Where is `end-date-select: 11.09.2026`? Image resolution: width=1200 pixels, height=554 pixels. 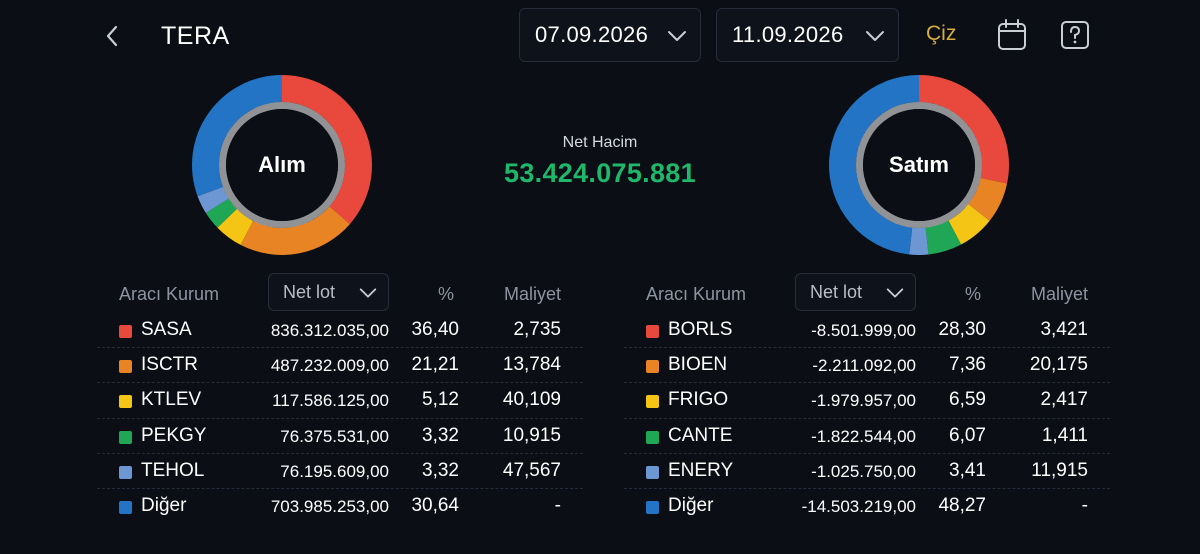 end-date-select: 11.09.2026 is located at coordinates (807, 35).